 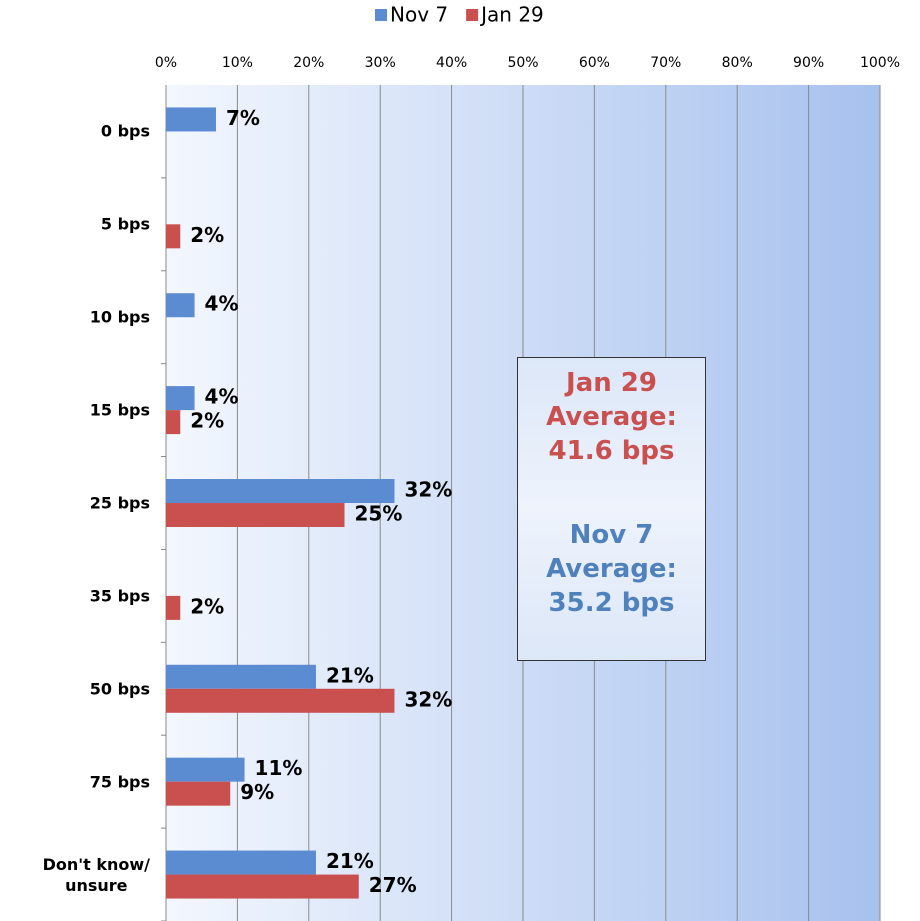 I want to click on x-tick-label: 40%, so click(x=451, y=63).